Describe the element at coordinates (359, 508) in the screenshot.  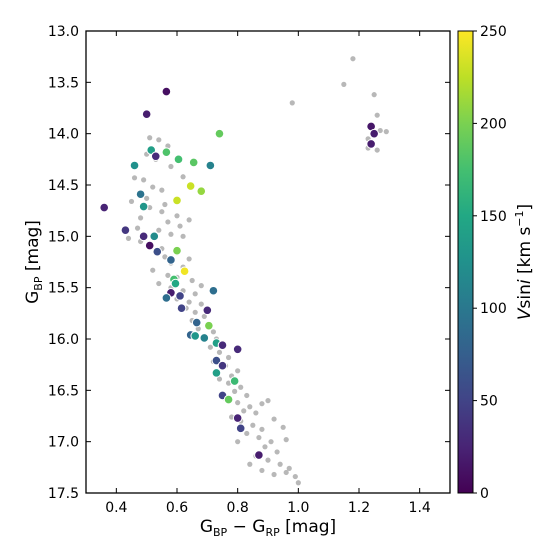
I see `x-tick-label: 1.2` at that location.